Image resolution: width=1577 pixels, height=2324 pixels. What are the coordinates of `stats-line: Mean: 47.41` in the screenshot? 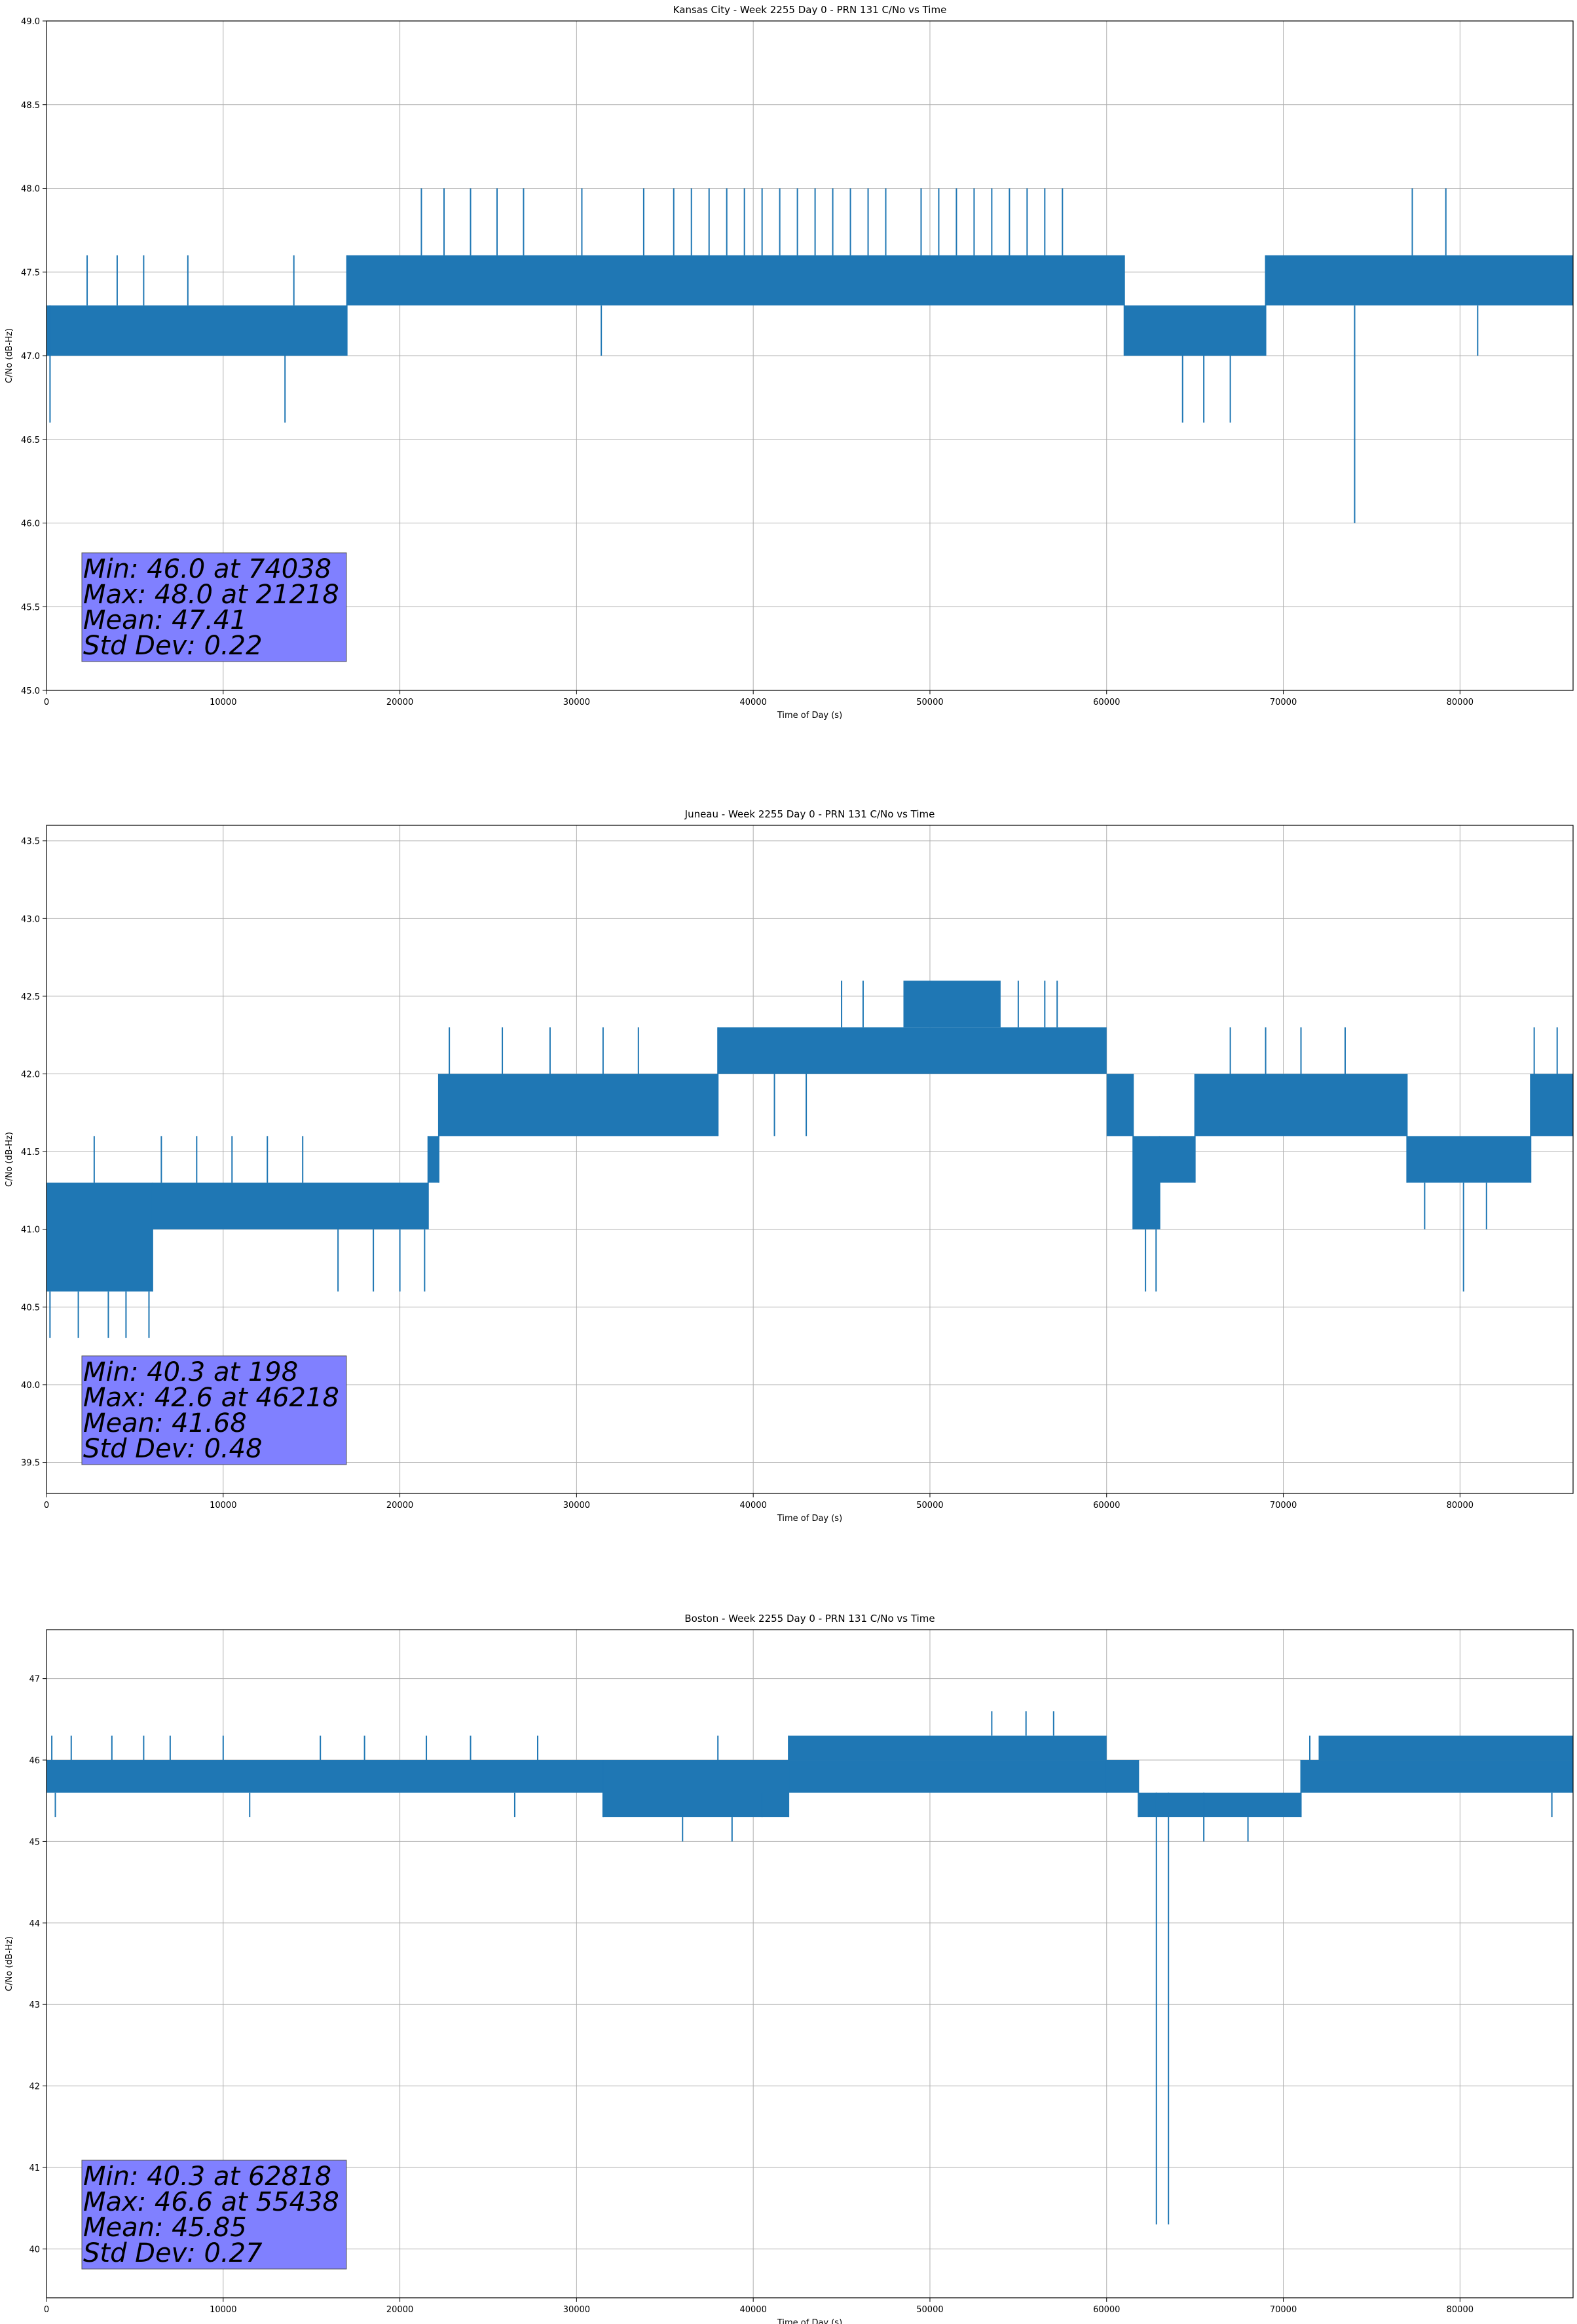 It's located at (165, 620).